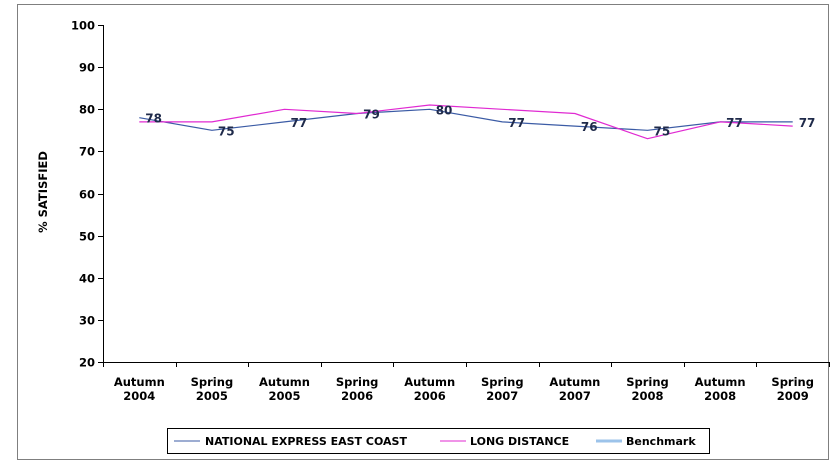  I want to click on y-tick-label: 50, so click(87, 237).